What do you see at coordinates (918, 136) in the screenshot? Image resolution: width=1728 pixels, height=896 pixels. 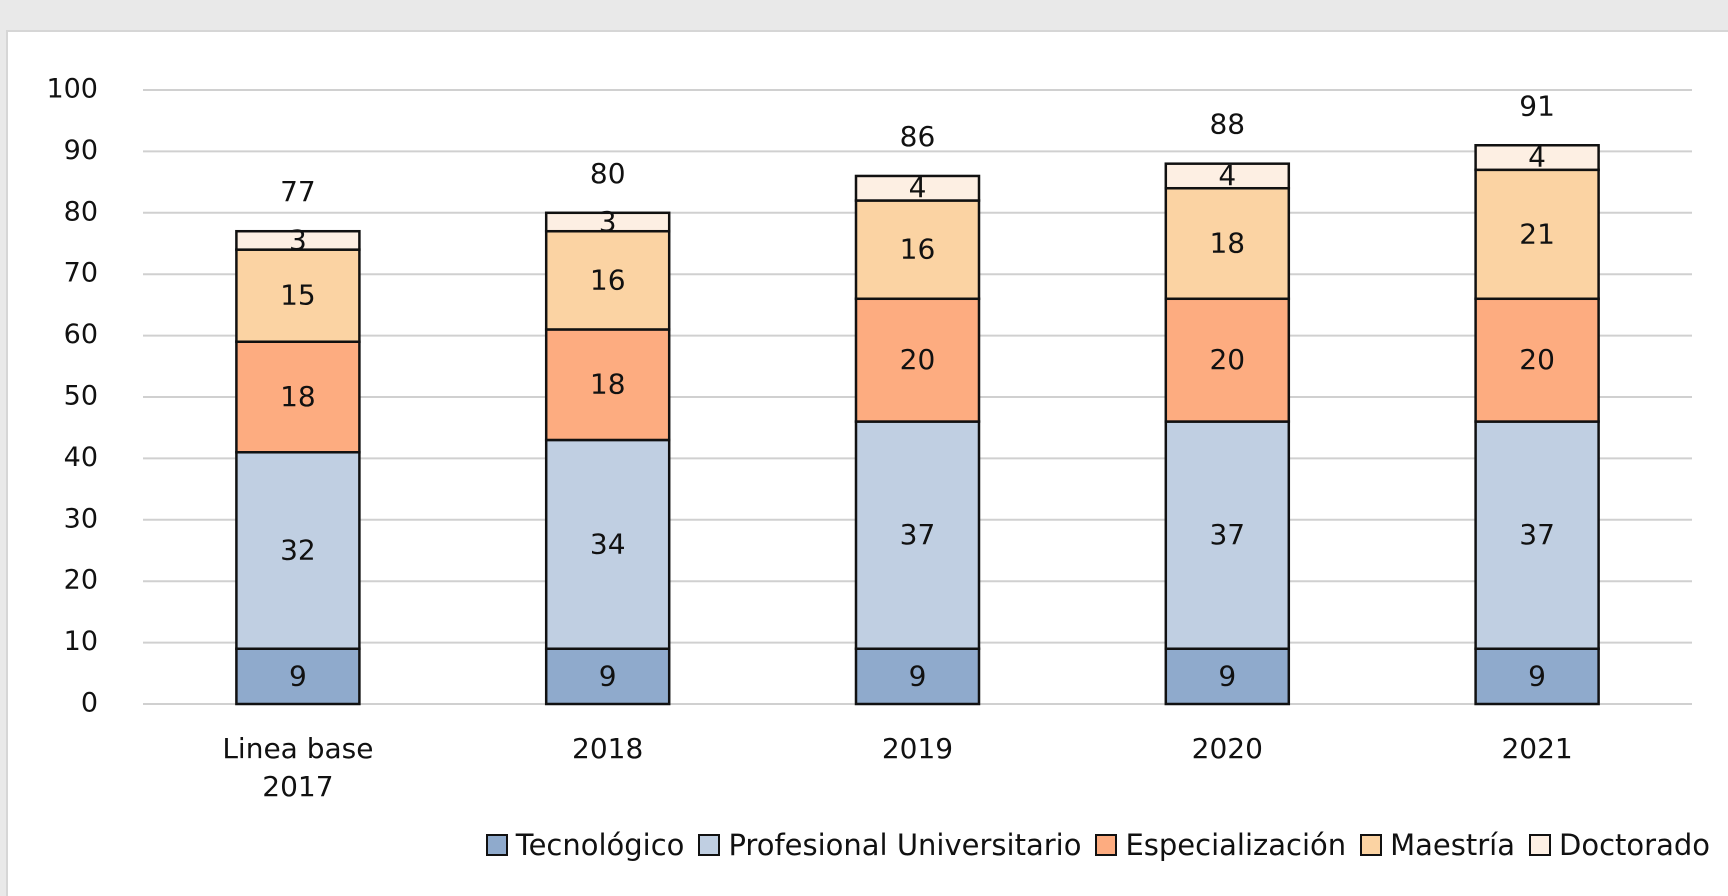 I see `total-label: 86` at bounding box center [918, 136].